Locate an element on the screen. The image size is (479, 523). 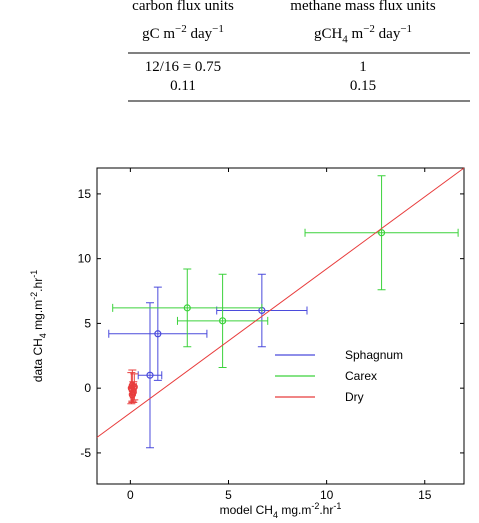
y-tick-label: 0 is located at coordinates (87, 388).